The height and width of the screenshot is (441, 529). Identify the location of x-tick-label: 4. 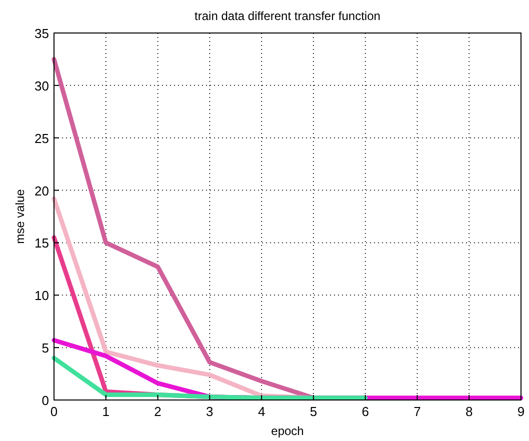
(262, 411).